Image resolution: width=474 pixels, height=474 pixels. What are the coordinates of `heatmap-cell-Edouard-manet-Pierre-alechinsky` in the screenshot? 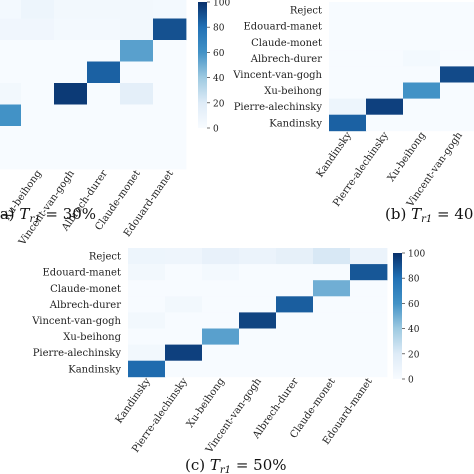 It's located at (184, 272).